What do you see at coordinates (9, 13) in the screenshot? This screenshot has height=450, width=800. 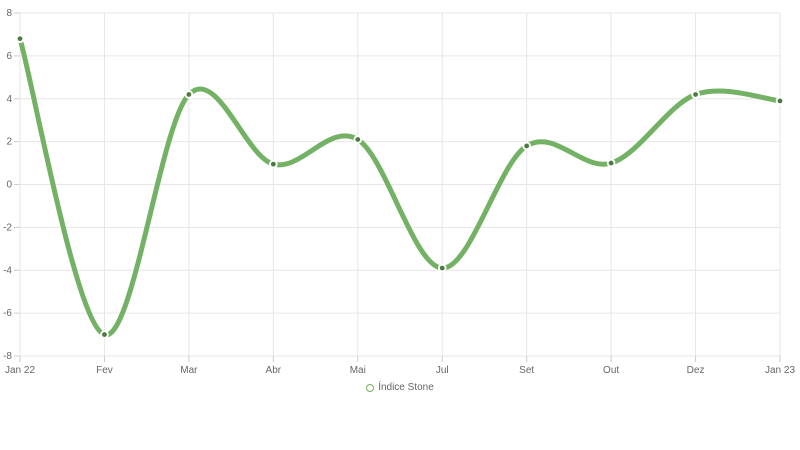 I see `y-axis-label: 8` at bounding box center [9, 13].